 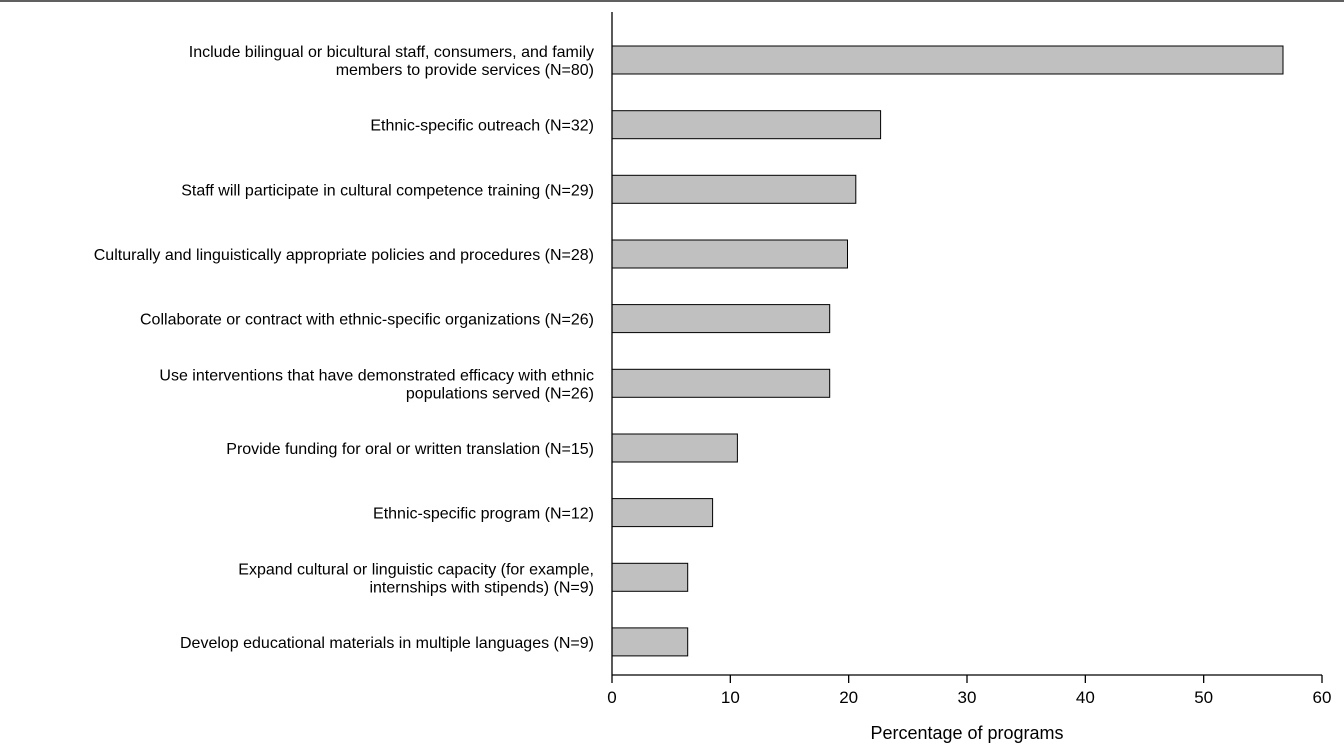 What do you see at coordinates (967, 697) in the screenshot?
I see `x-tick-label-30: 30` at bounding box center [967, 697].